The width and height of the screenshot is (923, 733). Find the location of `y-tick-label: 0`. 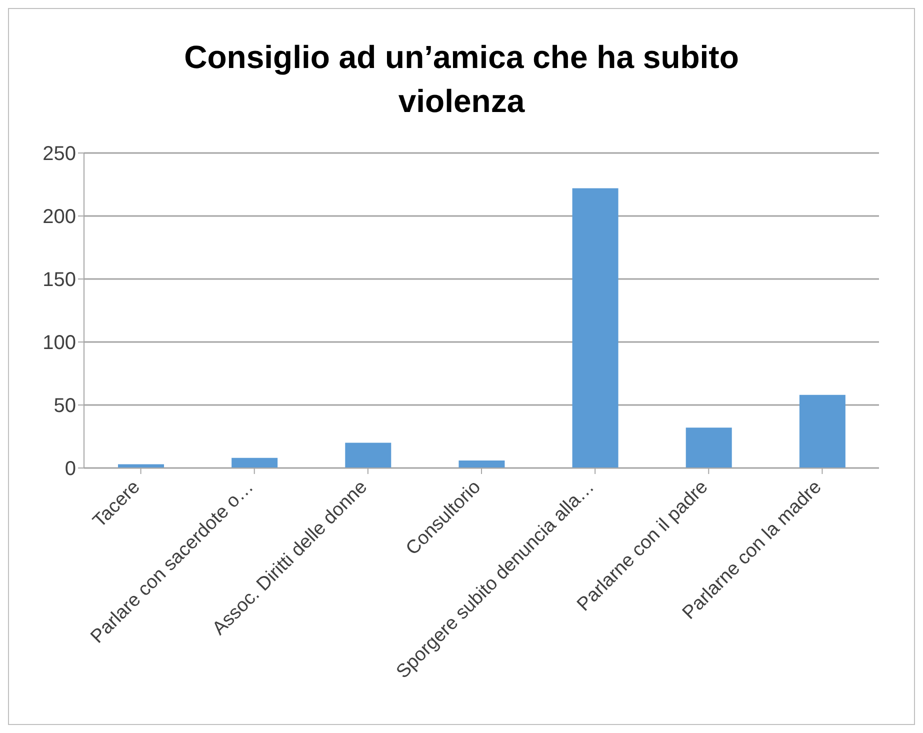

y-tick-label: 0 is located at coordinates (70, 469).